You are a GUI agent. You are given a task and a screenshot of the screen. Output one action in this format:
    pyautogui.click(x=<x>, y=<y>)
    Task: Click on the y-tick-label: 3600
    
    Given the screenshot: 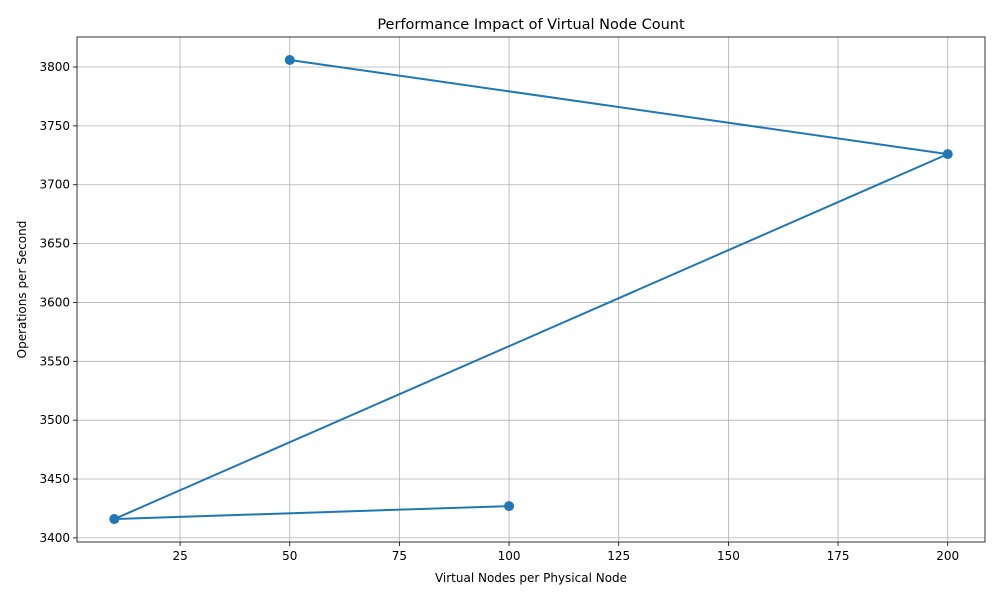 What is the action you would take?
    pyautogui.click(x=54, y=302)
    